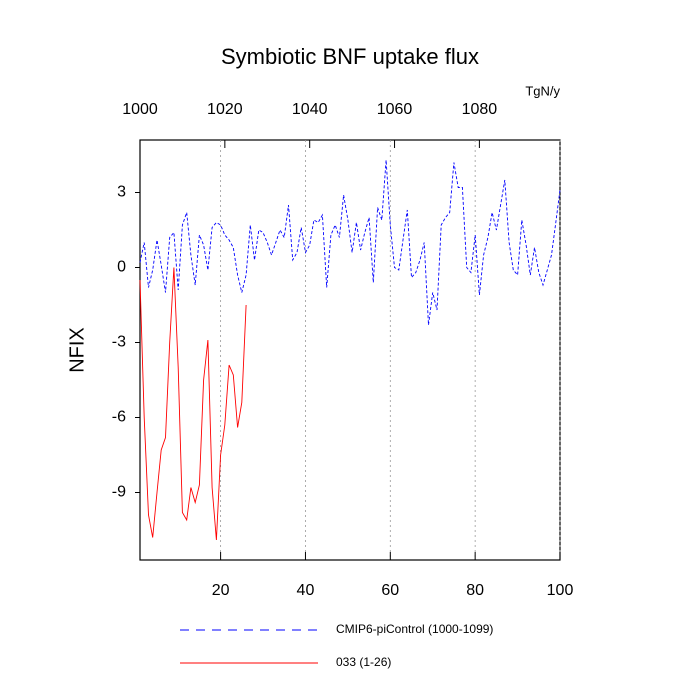 This screenshot has width=700, height=700. I want to click on x-tick-label: 60, so click(390, 590).